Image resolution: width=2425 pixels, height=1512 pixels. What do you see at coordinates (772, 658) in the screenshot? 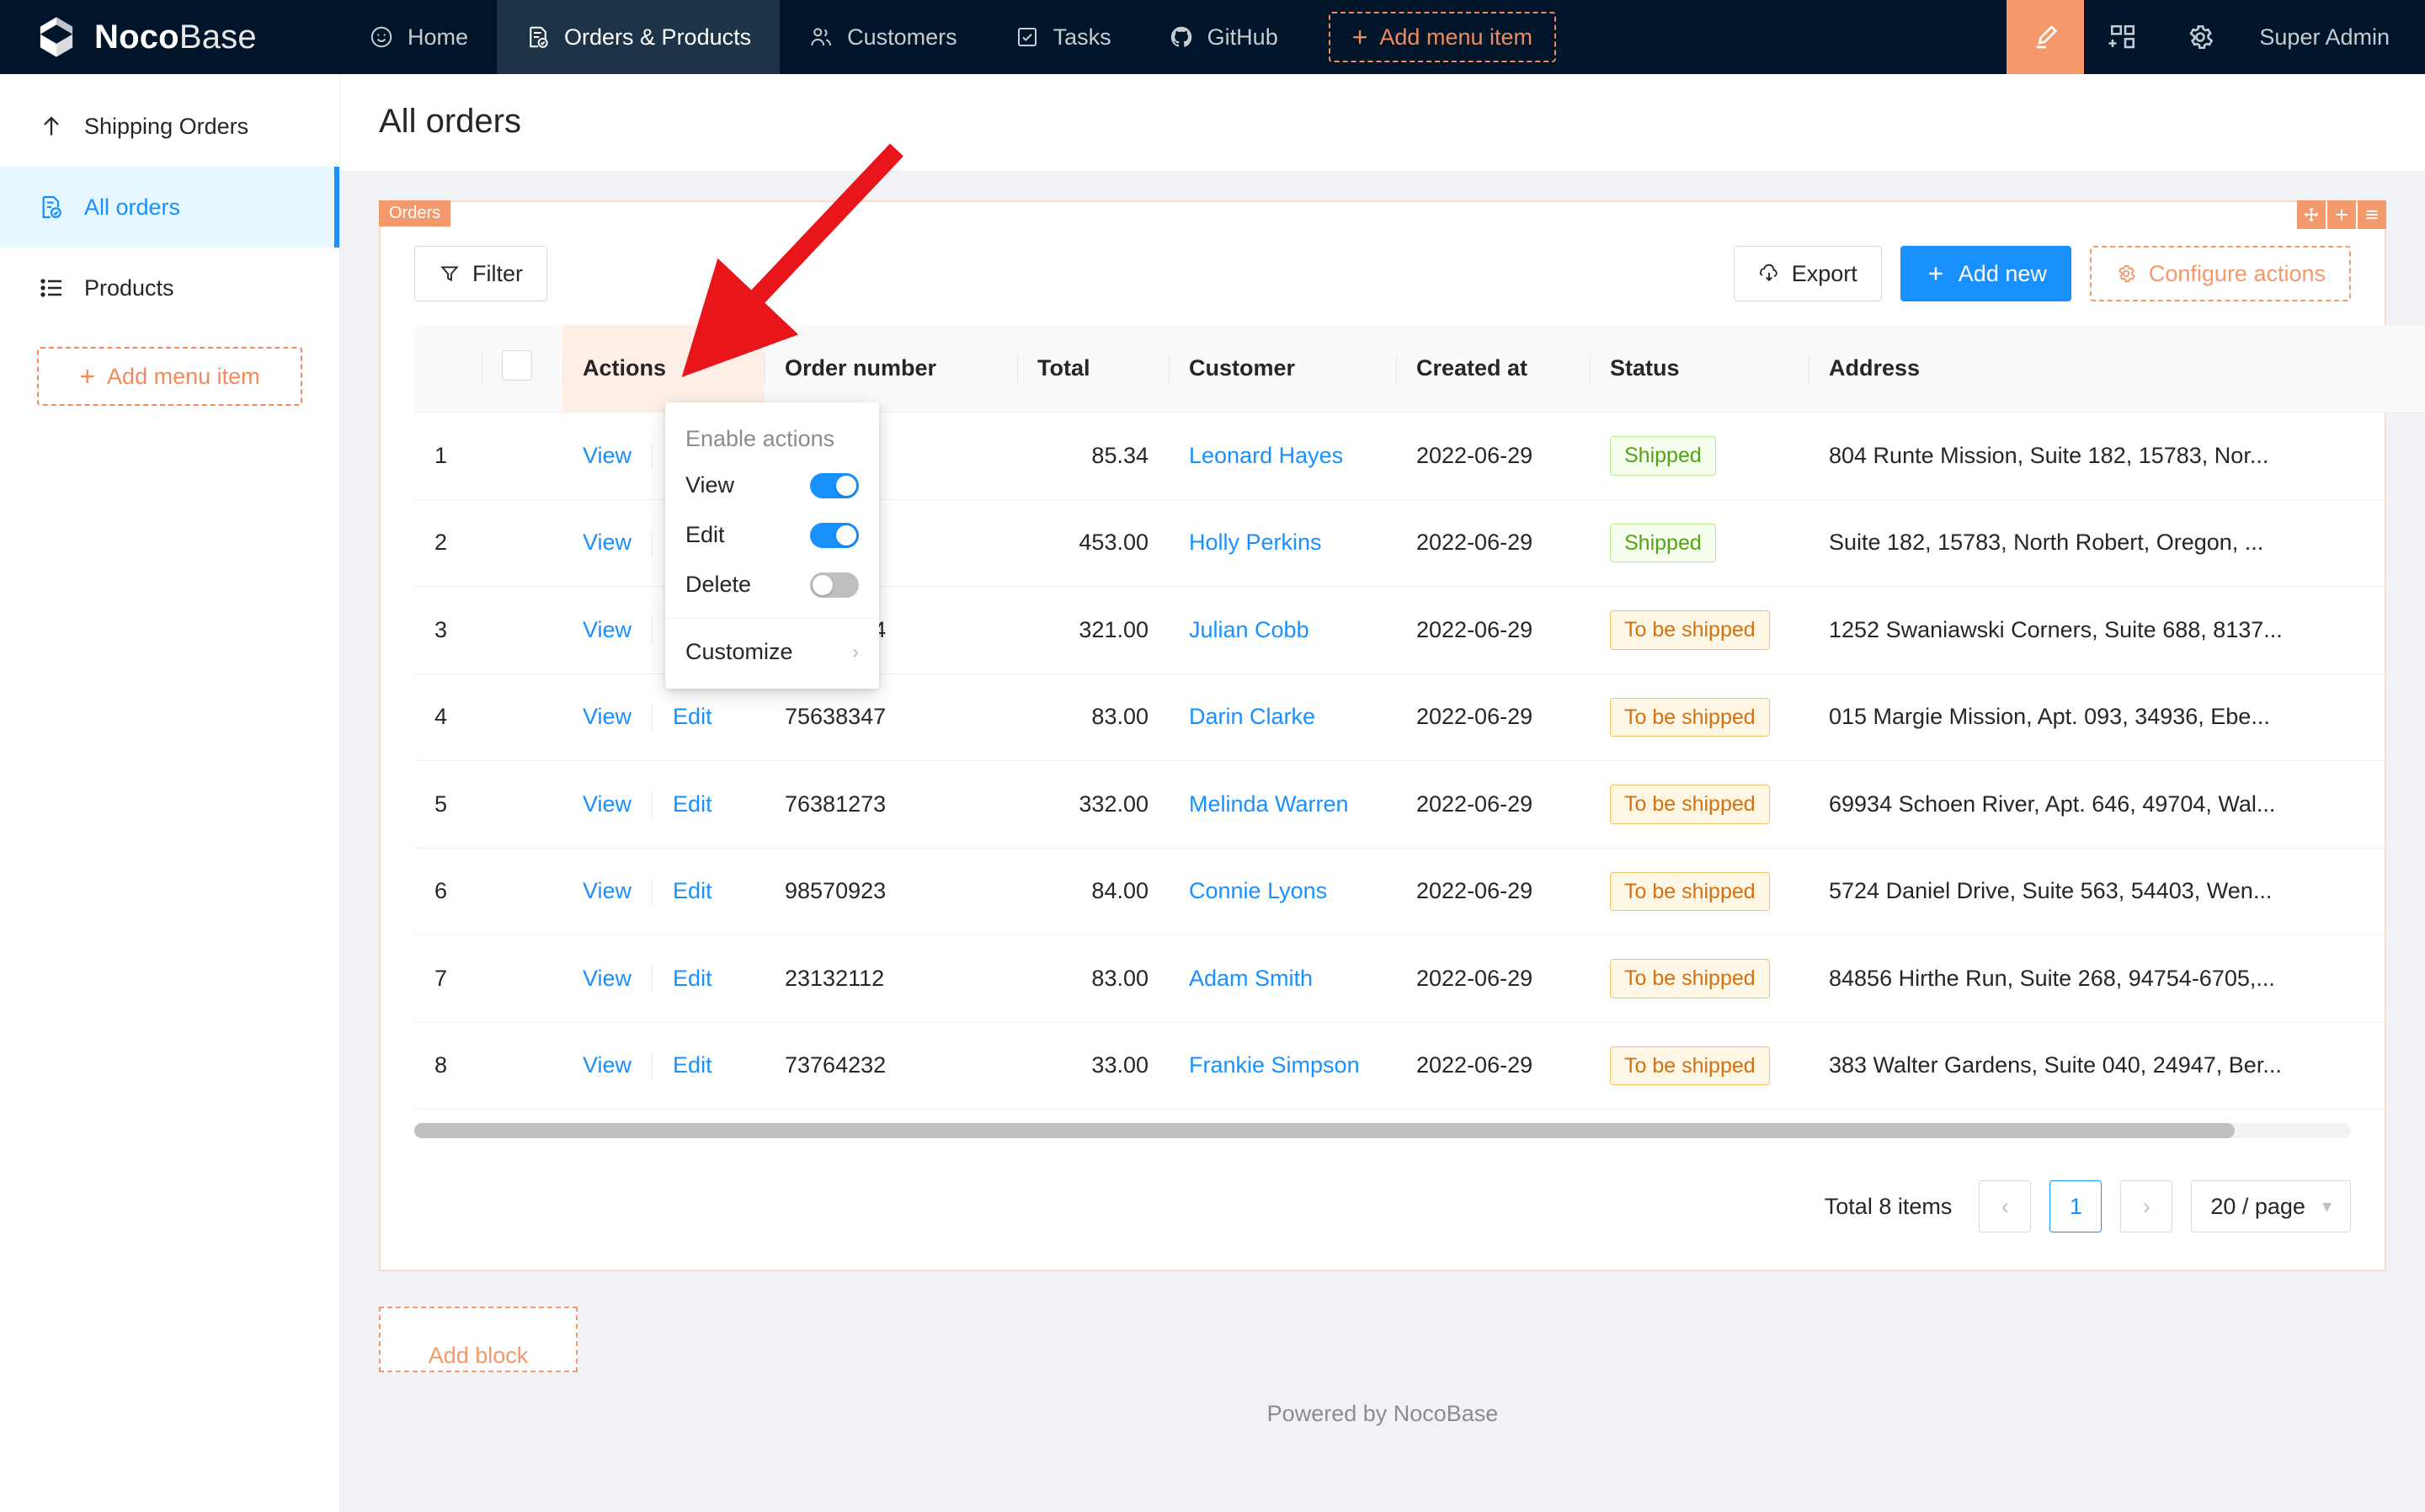
I see `dropdown-row-customize: Customize ›` at bounding box center [772, 658].